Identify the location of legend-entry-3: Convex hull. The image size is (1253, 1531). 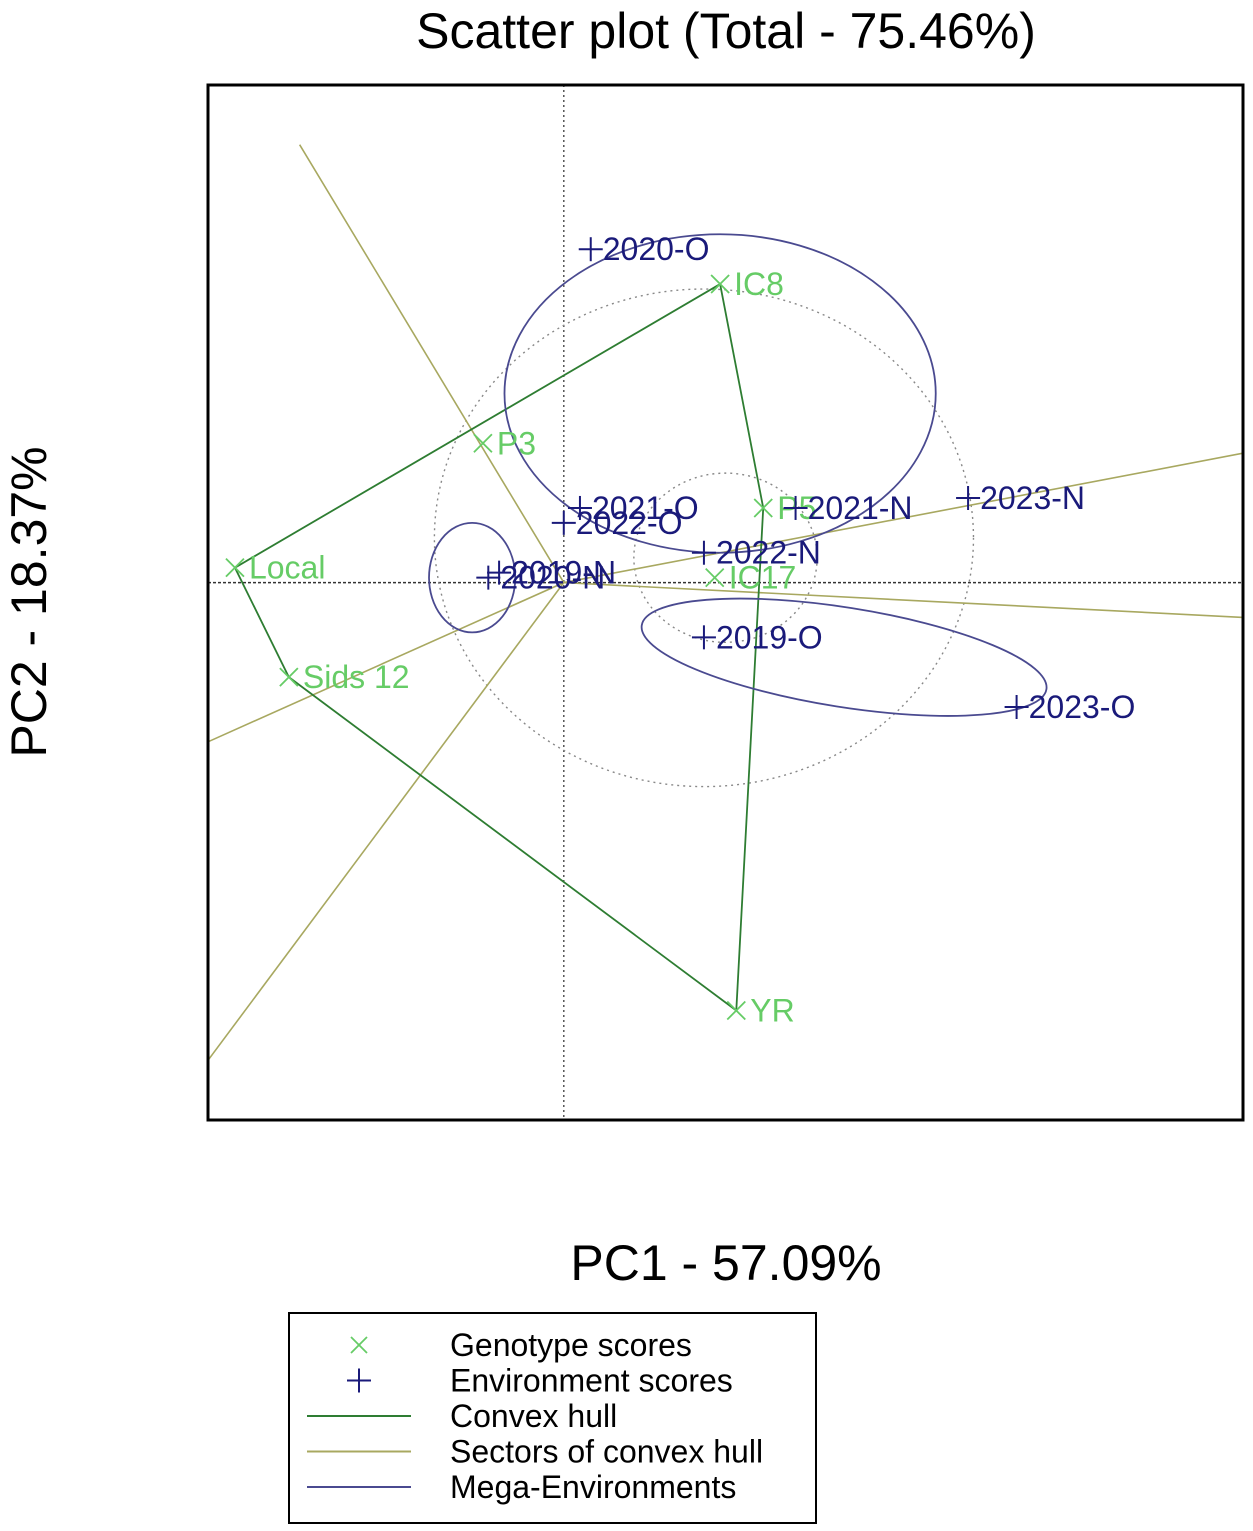
(462, 1416).